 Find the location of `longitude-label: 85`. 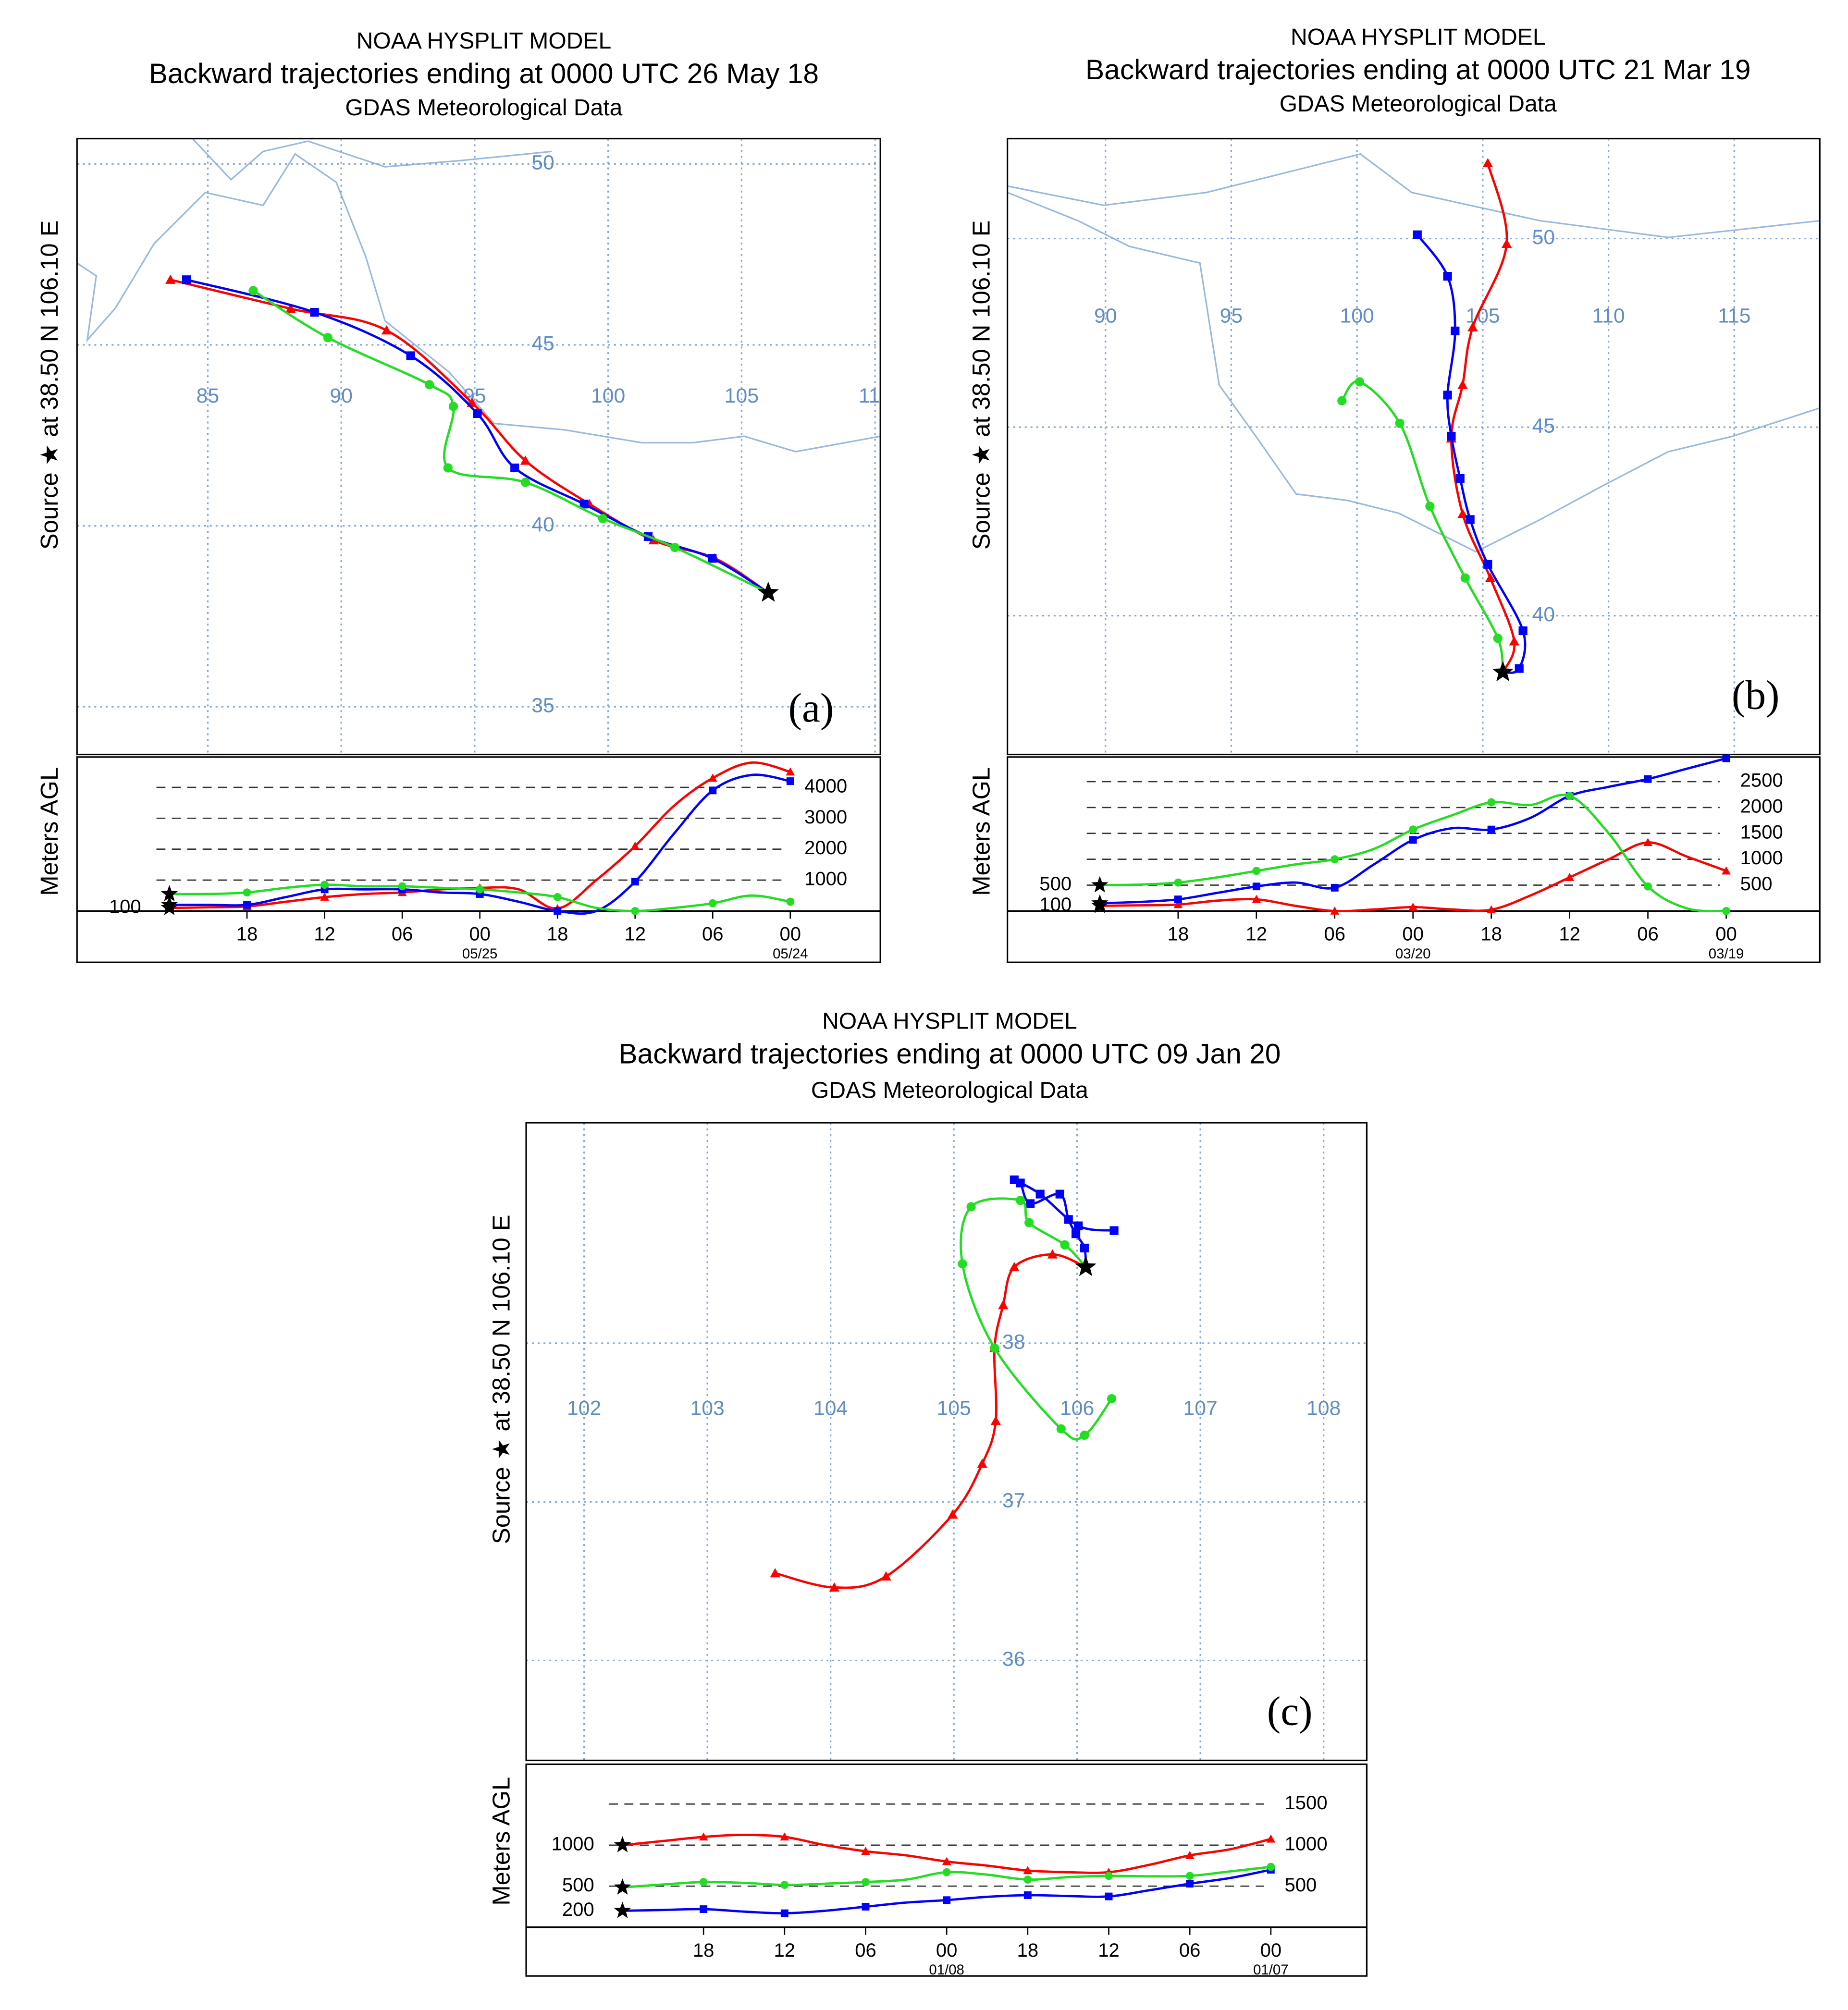

longitude-label: 85 is located at coordinates (208, 395).